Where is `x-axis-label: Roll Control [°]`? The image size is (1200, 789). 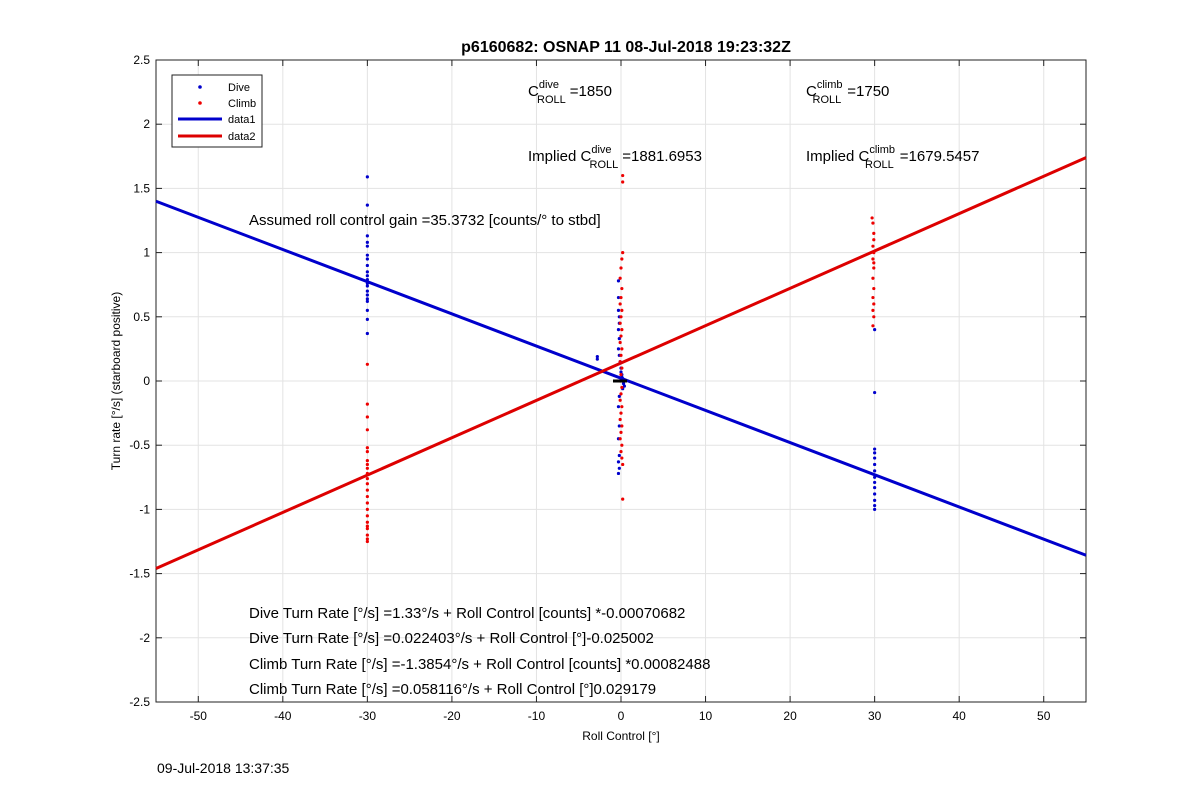
x-axis-label: Roll Control [°] is located at coordinates (621, 736).